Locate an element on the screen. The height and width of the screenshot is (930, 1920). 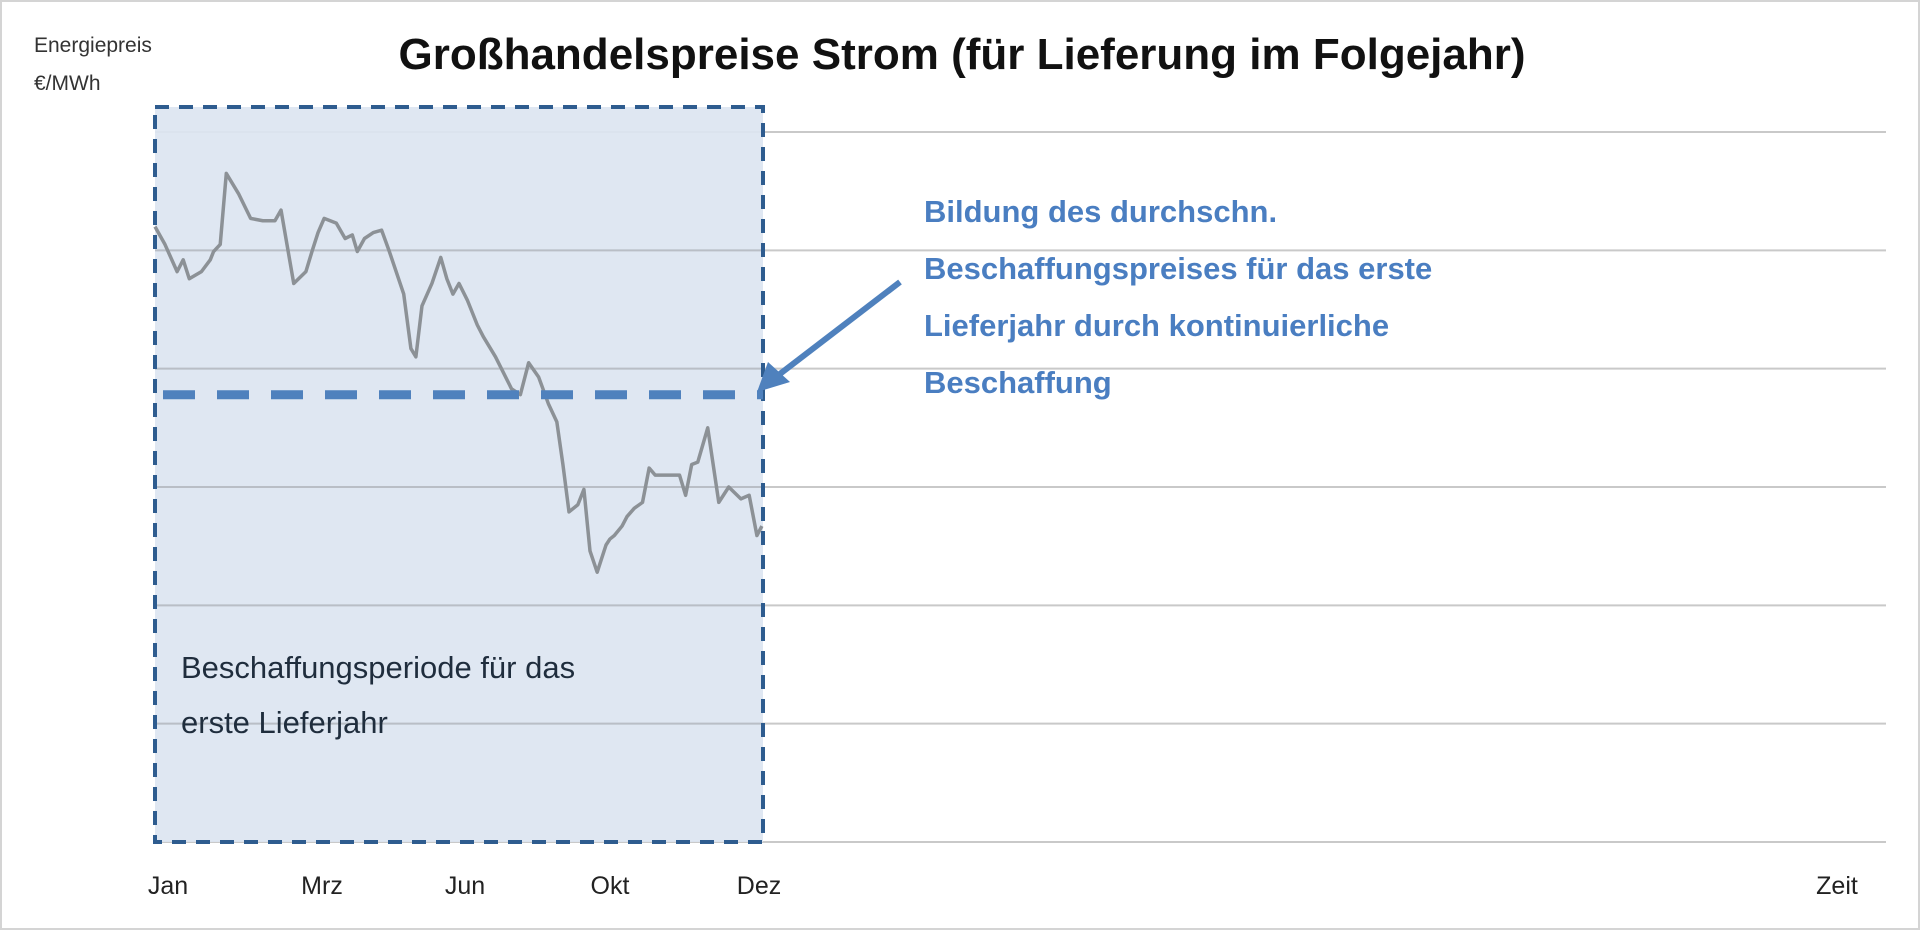
x-tick-label: Jan is located at coordinates (168, 886).